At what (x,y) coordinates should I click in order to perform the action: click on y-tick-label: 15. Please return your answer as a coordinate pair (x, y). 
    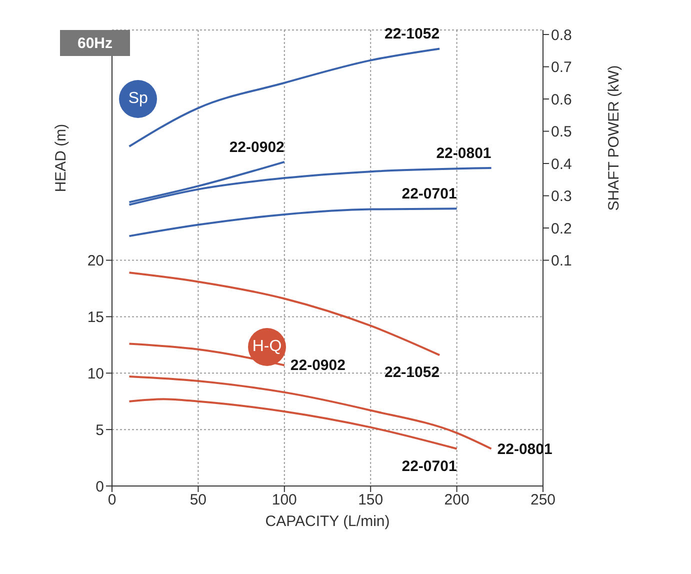
    Looking at the image, I should click on (95, 317).